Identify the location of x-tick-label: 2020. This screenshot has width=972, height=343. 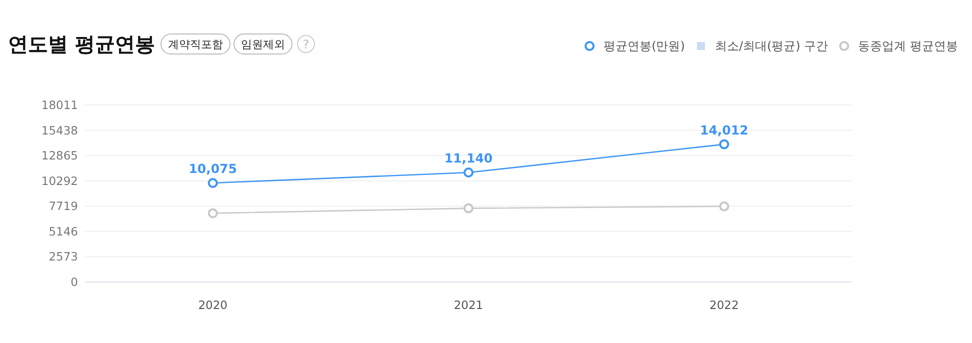
(213, 305).